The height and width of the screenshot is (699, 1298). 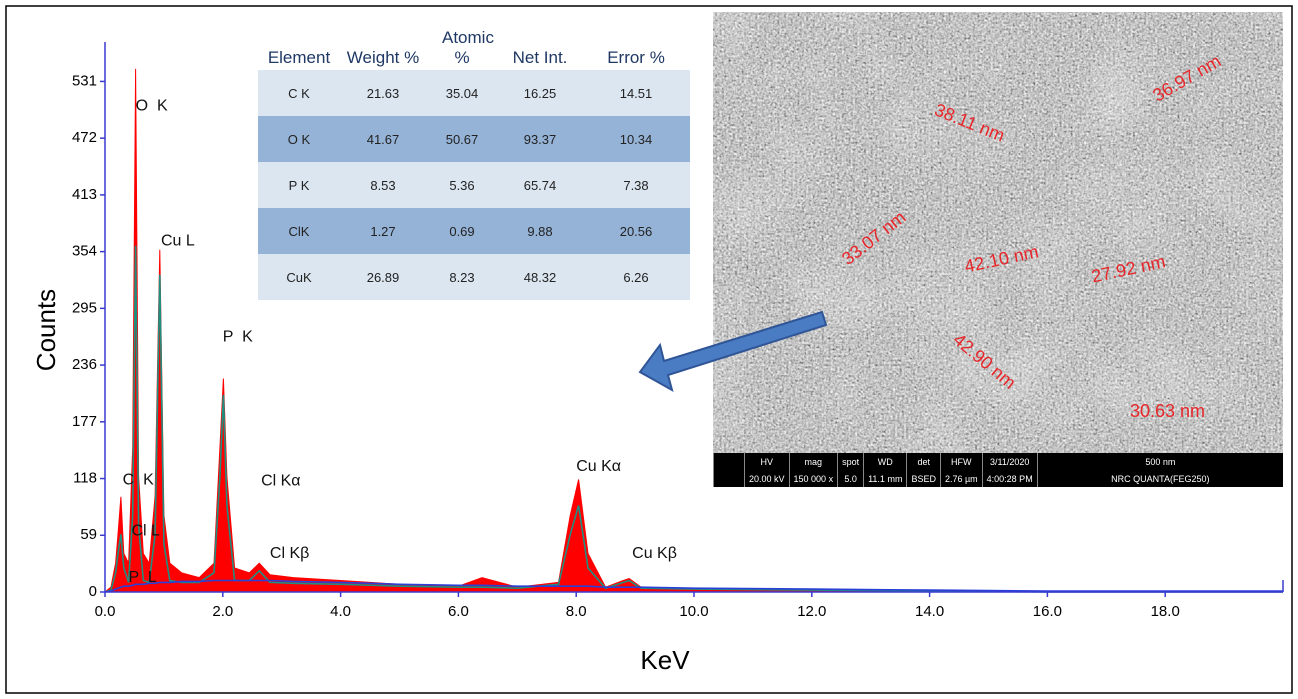 I want to click on info-label: HV, so click(x=767, y=461).